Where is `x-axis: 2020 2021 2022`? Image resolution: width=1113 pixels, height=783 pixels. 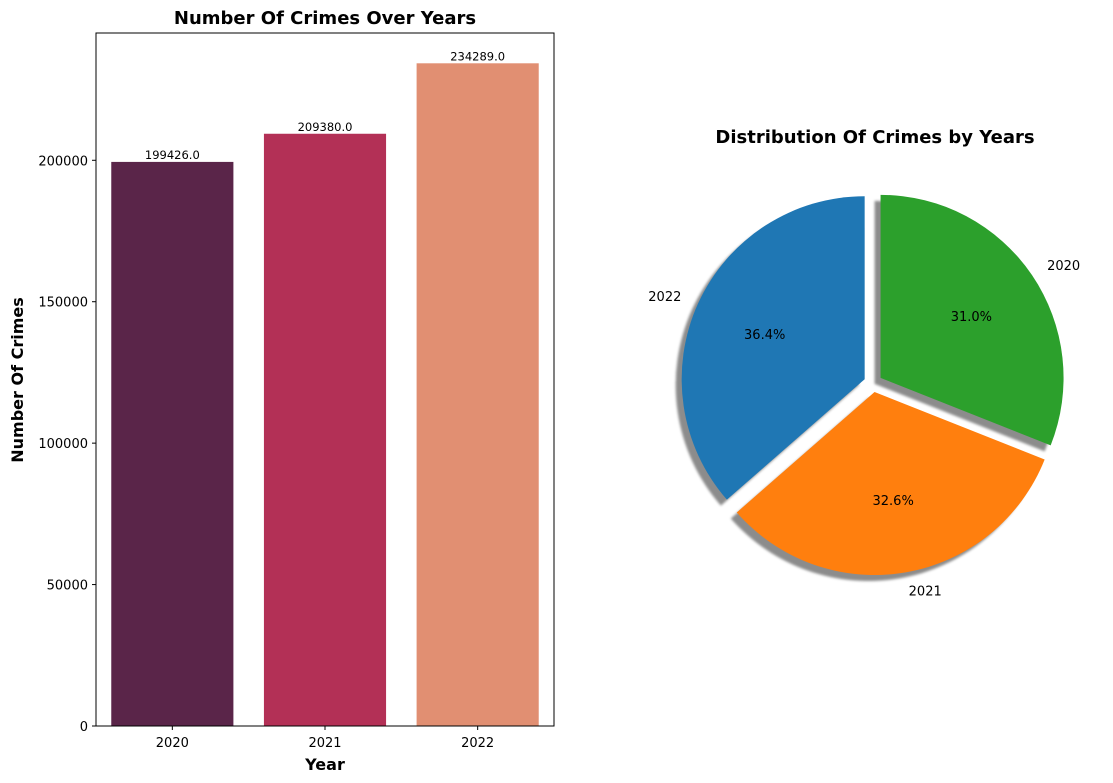 x-axis: 2020 2021 2022 is located at coordinates (325, 738).